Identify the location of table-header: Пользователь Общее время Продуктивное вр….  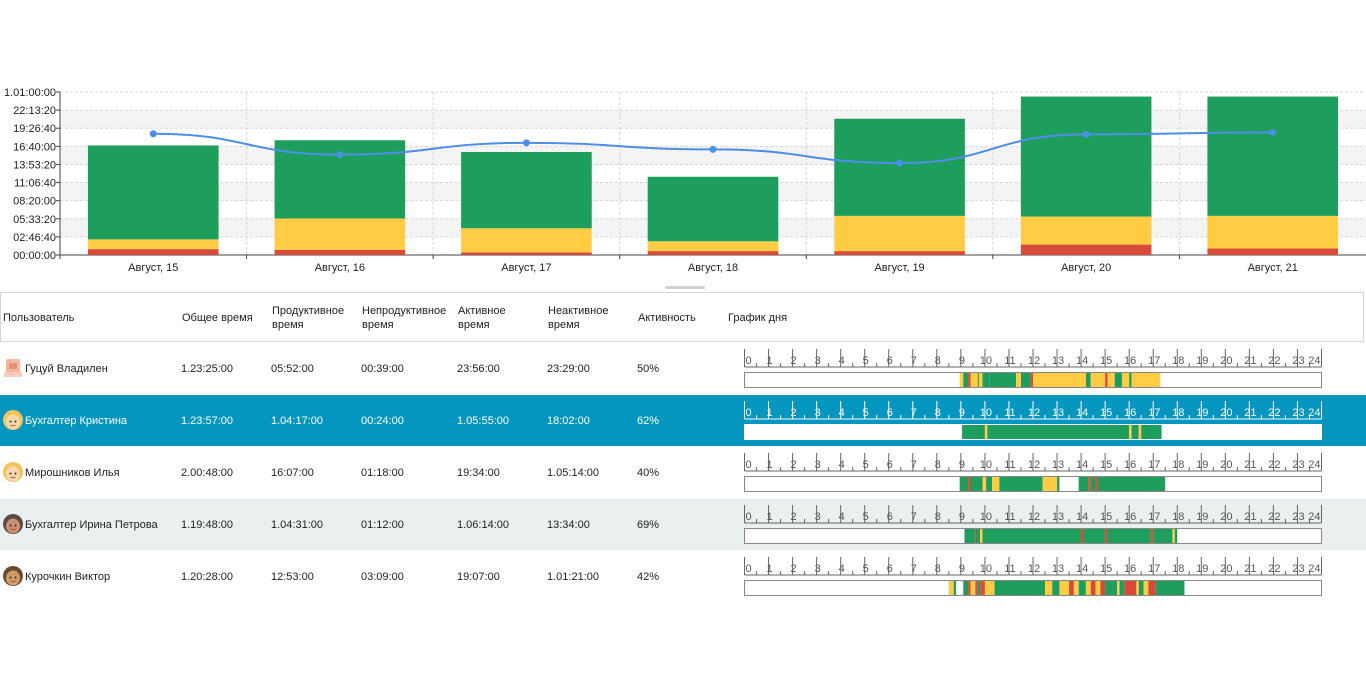
(682, 317).